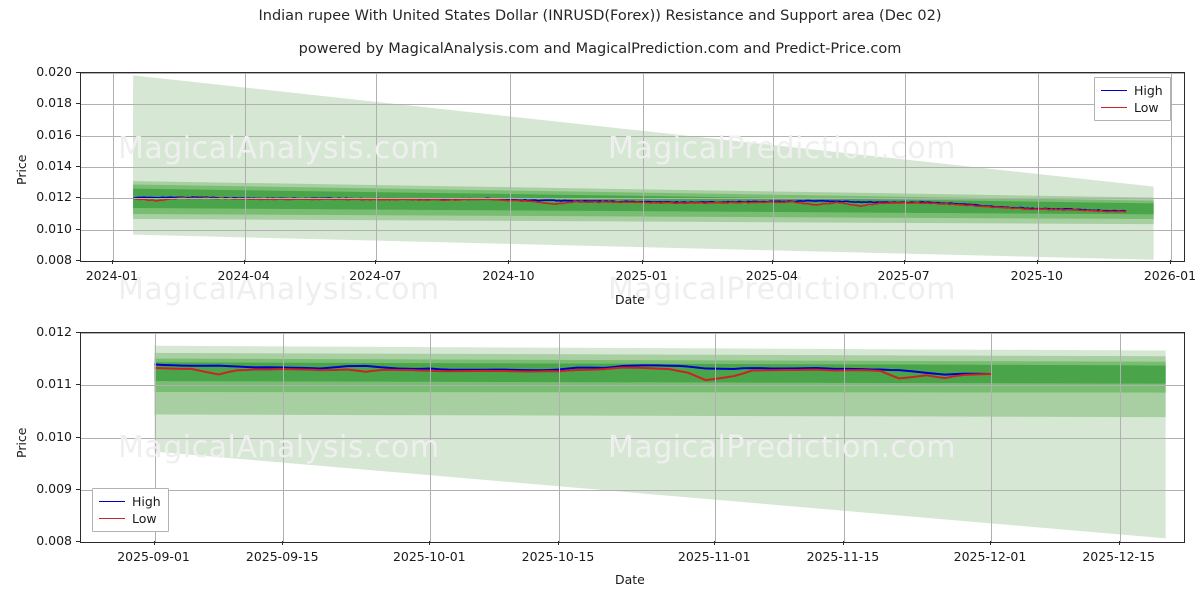 This screenshot has width=1200, height=600. I want to click on x-axis-tick-label: 2026-01, so click(1170, 275).